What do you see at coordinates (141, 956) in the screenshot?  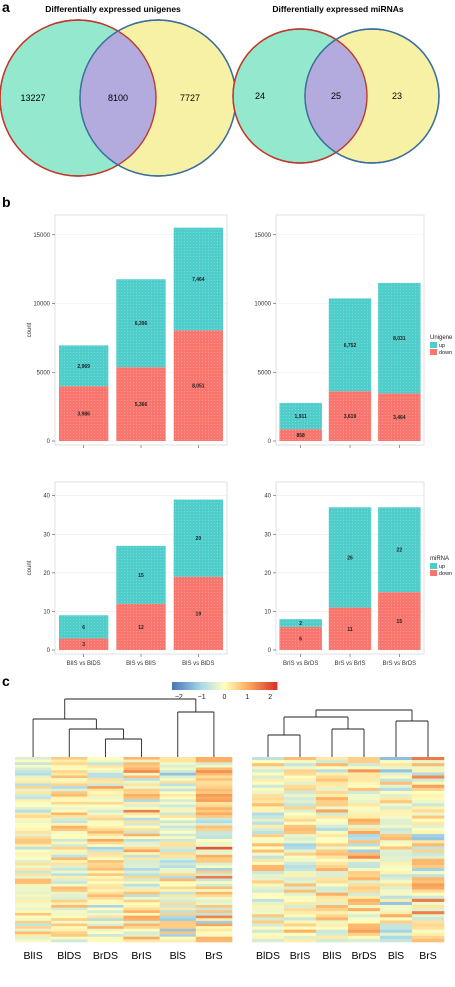 I see `heatmap-column-label: BrIS` at bounding box center [141, 956].